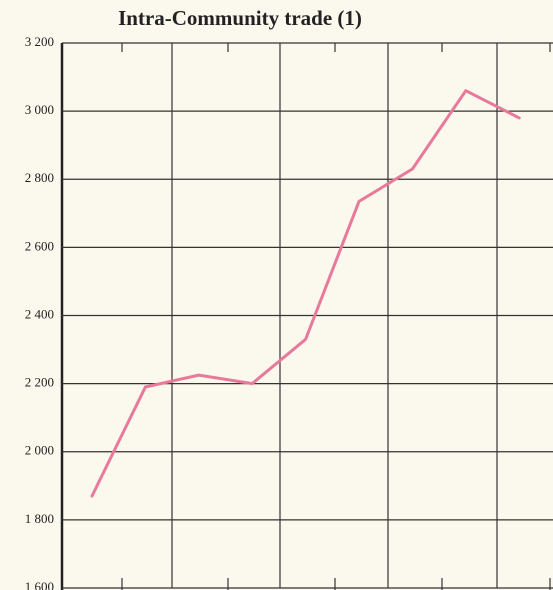 The width and height of the screenshot is (553, 590). What do you see at coordinates (39, 313) in the screenshot?
I see `y-tick-label: 2 400` at bounding box center [39, 313].